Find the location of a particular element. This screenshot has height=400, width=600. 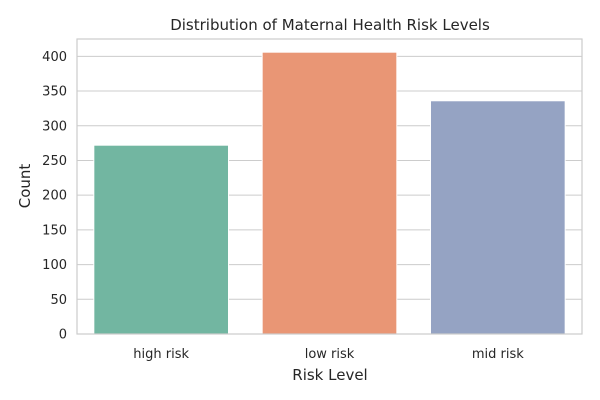

x-tick-label: mid risk is located at coordinates (498, 354).